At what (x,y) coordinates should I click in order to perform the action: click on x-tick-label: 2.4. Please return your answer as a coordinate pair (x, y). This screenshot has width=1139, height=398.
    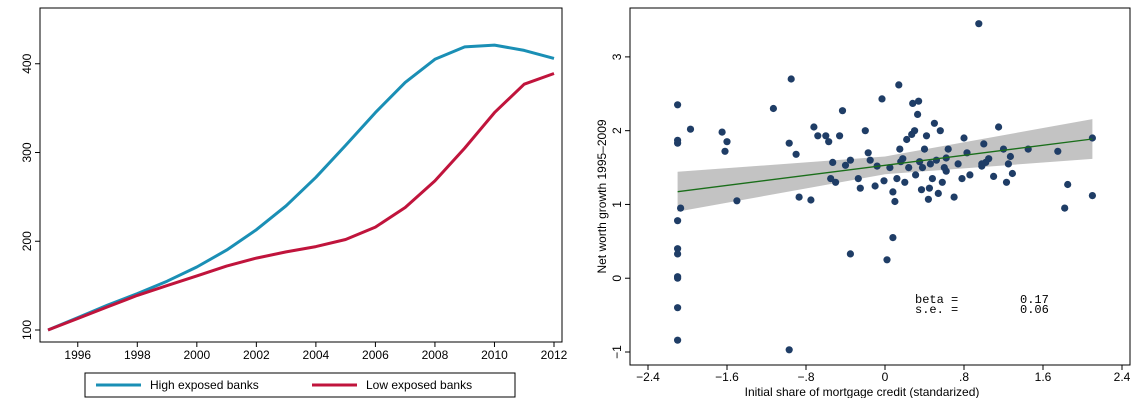
    Looking at the image, I should click on (1122, 377).